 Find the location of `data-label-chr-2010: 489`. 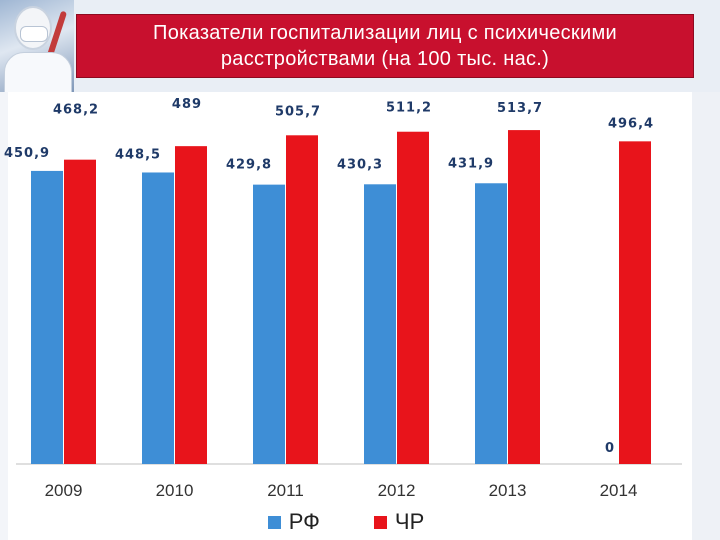

data-label-chr-2010: 489 is located at coordinates (187, 104).